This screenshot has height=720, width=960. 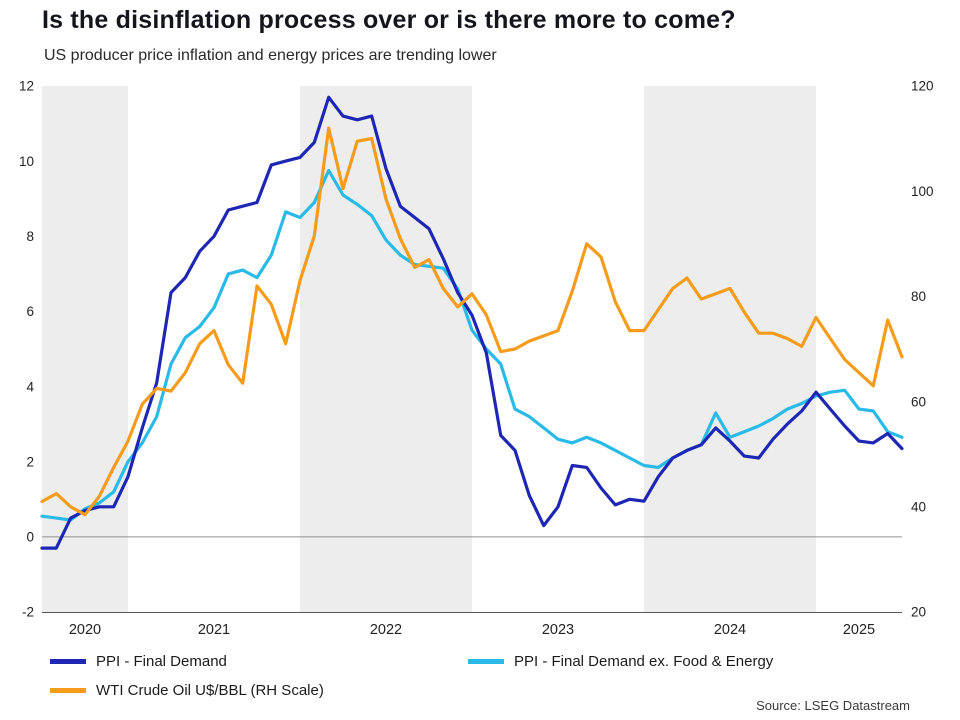 What do you see at coordinates (922, 191) in the screenshot?
I see `y-axis-right-tick-label: 100` at bounding box center [922, 191].